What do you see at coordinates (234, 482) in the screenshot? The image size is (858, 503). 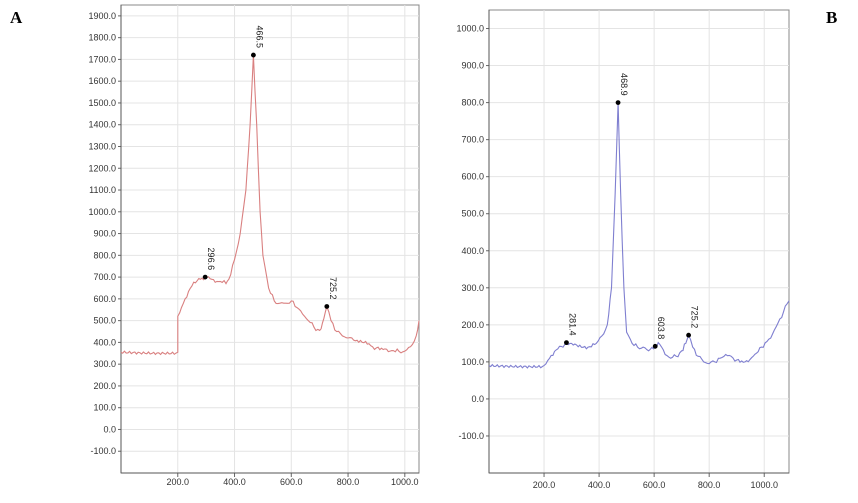 I see `chart-a-xtick-label: 400.0` at bounding box center [234, 482].